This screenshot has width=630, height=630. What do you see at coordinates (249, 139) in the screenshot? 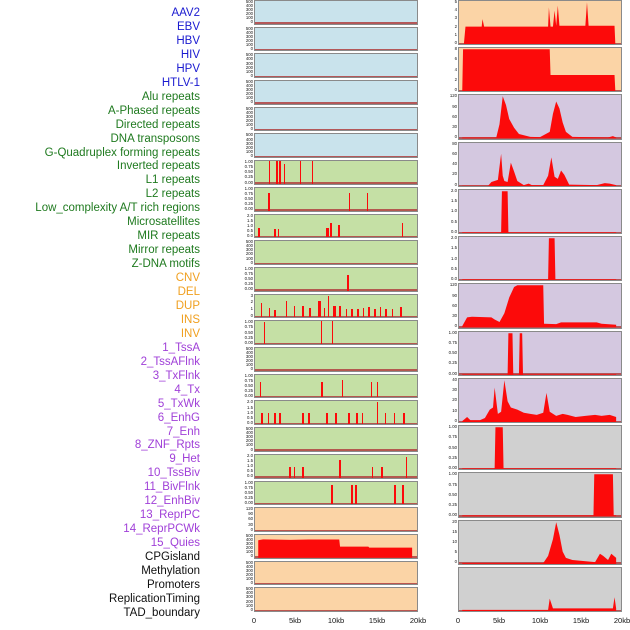
I see `y-tick-label: 400` at bounding box center [249, 139].